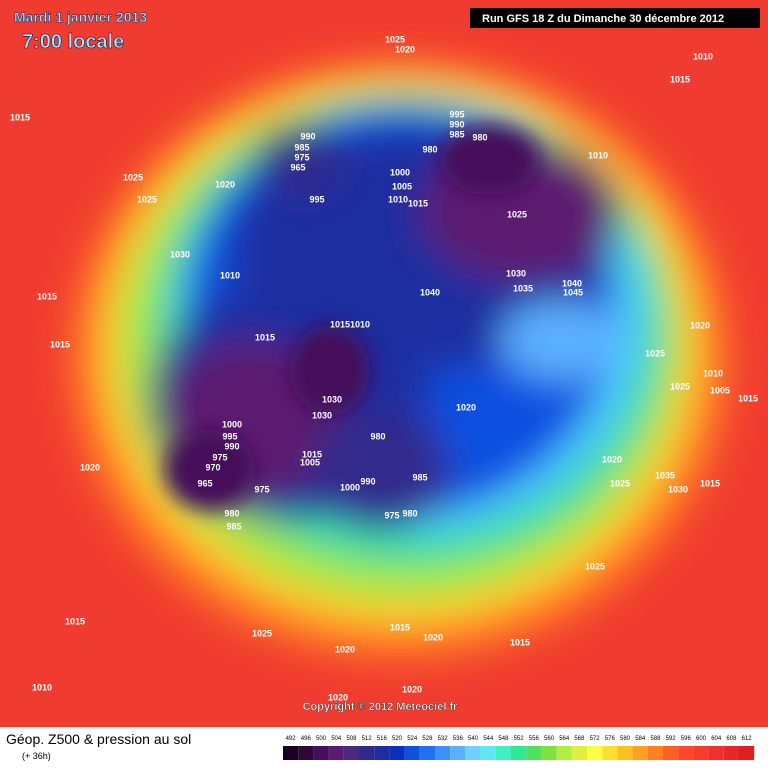 This screenshot has width=768, height=768. What do you see at coordinates (397, 739) in the screenshot?
I see `scale-label: 520` at bounding box center [397, 739].